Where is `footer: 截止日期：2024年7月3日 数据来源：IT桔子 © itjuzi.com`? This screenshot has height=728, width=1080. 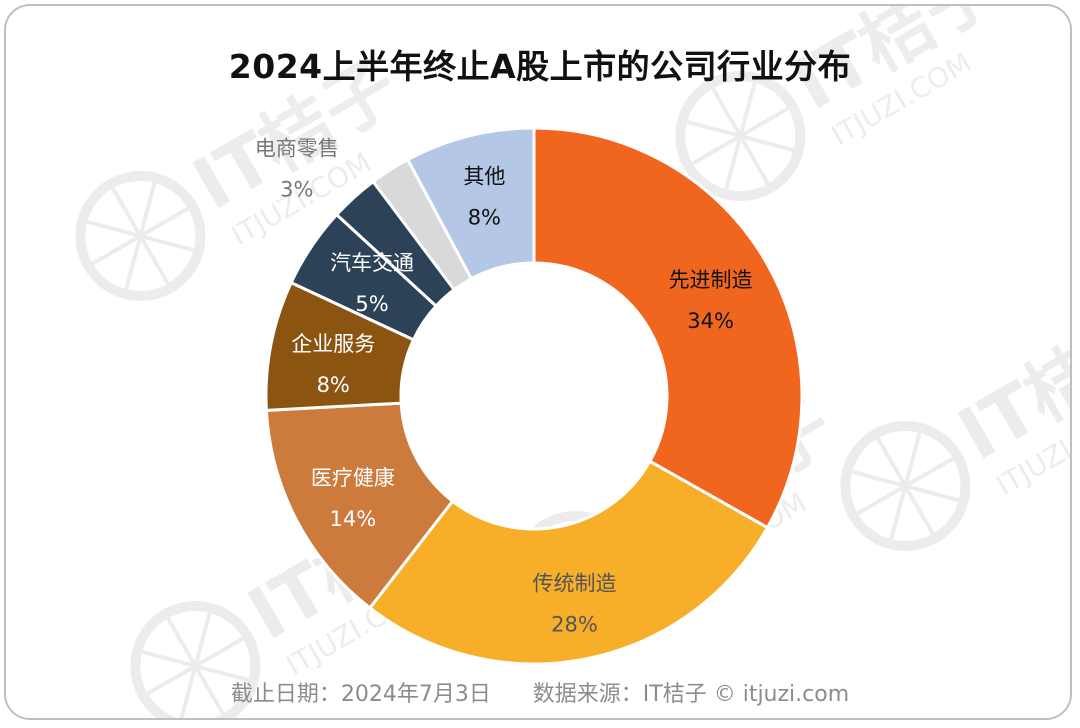 footer: 截止日期：2024年7月3日 数据来源：IT桔子 © itjuzi.com is located at coordinates (538, 692).